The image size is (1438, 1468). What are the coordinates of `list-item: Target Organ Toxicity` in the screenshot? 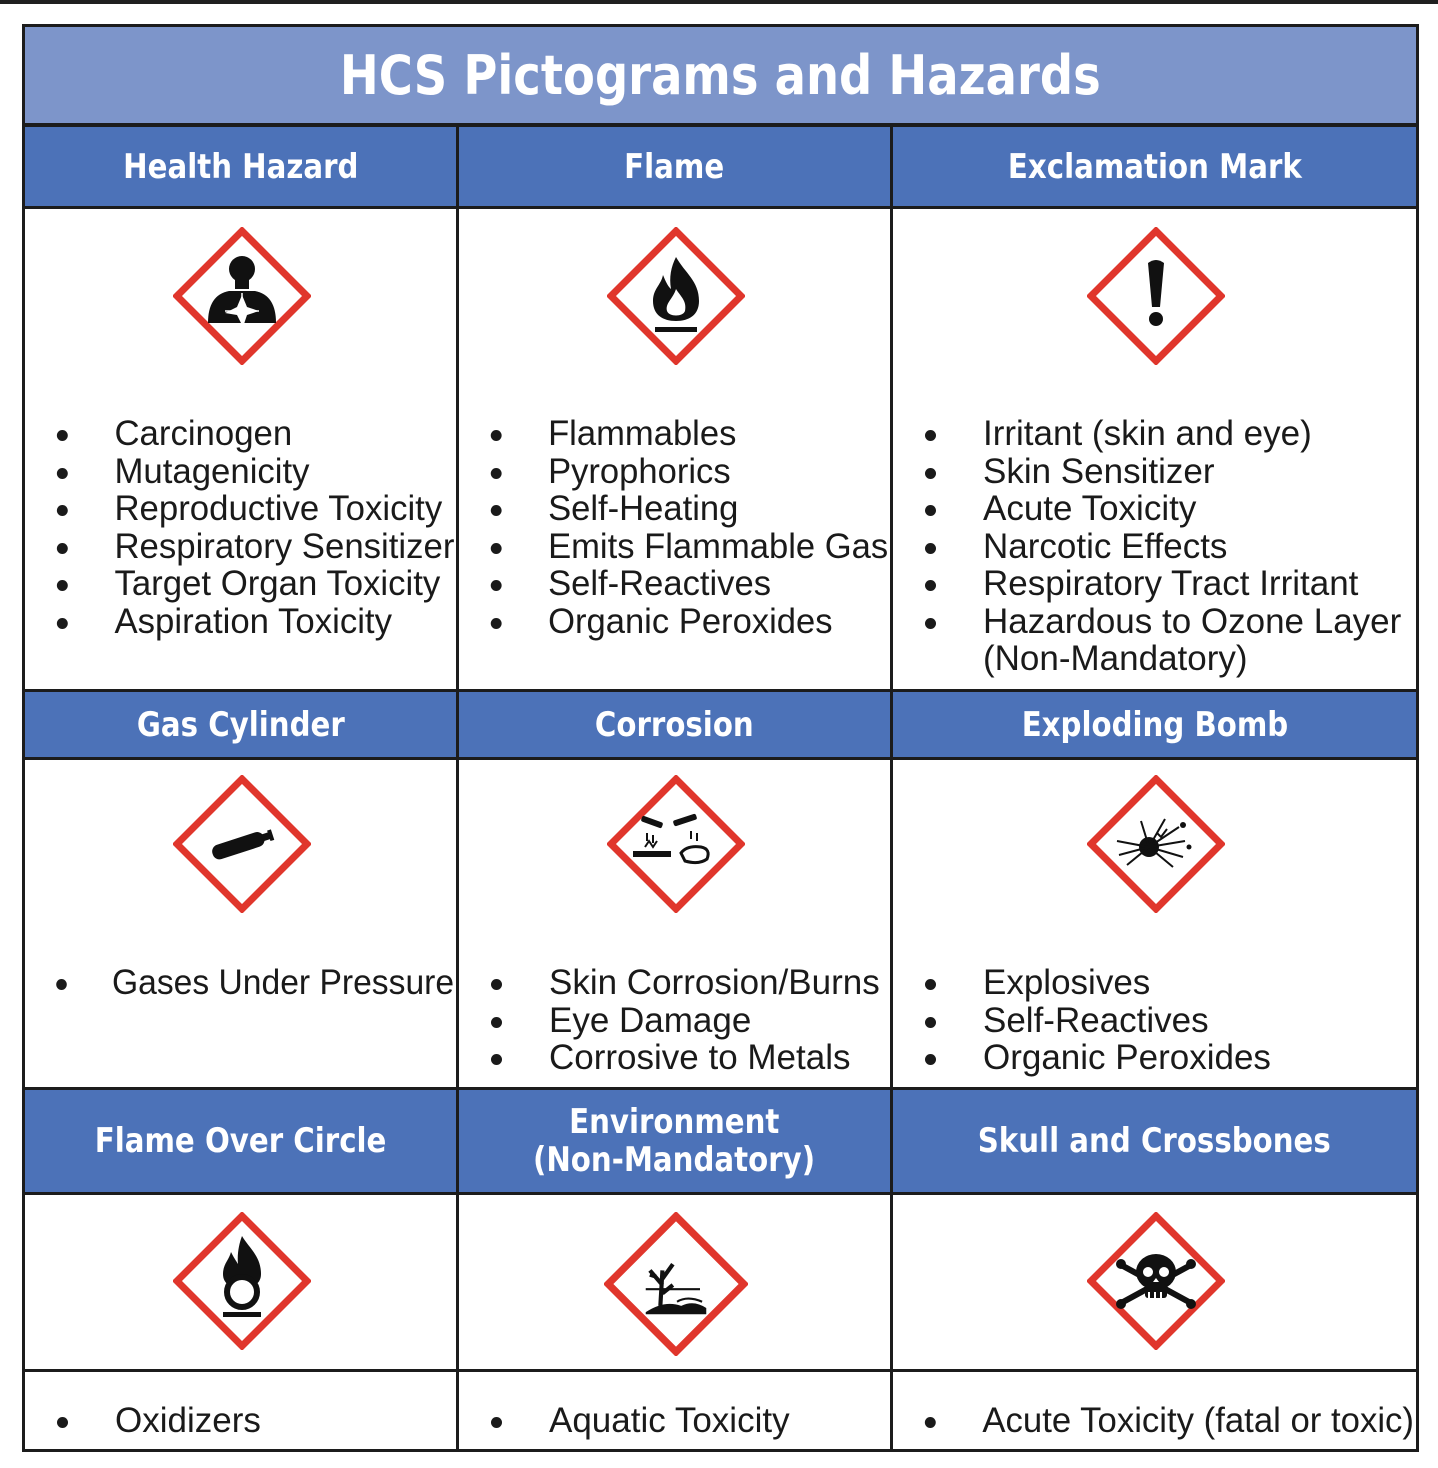 It's located at (245, 584).